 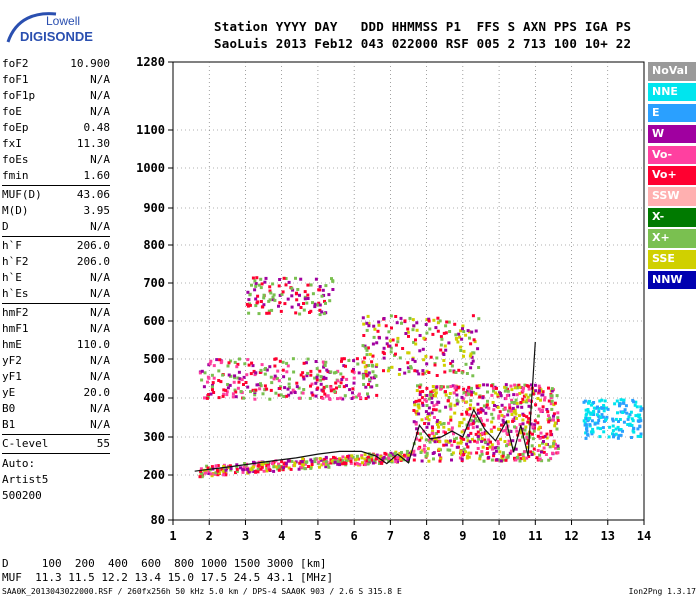 What do you see at coordinates (97, 127) in the screenshot?
I see `param-value: 0.48` at bounding box center [97, 127].